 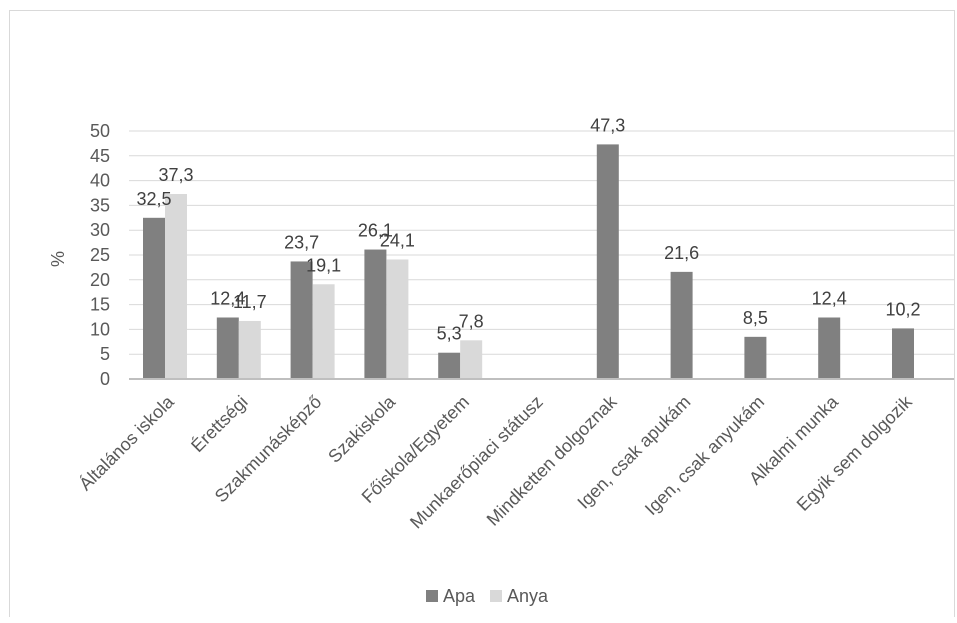 What do you see at coordinates (397, 240) in the screenshot?
I see `data-label: 24,1` at bounding box center [397, 240].